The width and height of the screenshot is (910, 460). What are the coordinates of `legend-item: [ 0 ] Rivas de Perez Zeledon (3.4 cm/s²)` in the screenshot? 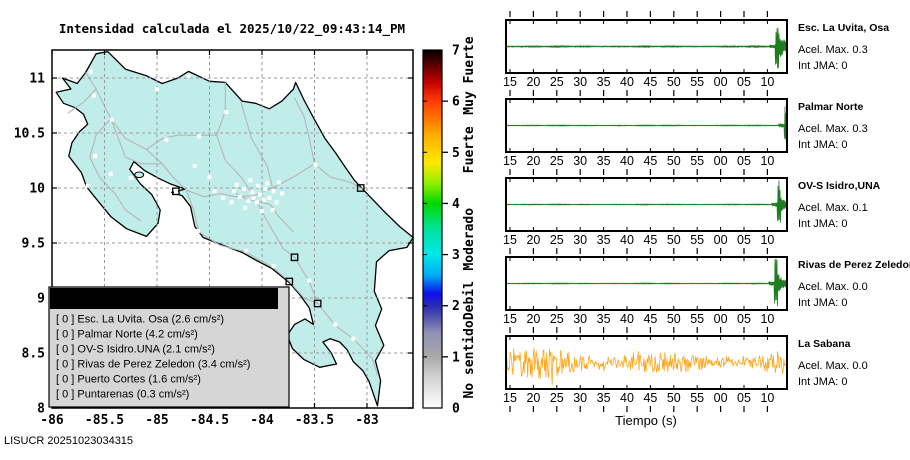 It's located at (153, 365).